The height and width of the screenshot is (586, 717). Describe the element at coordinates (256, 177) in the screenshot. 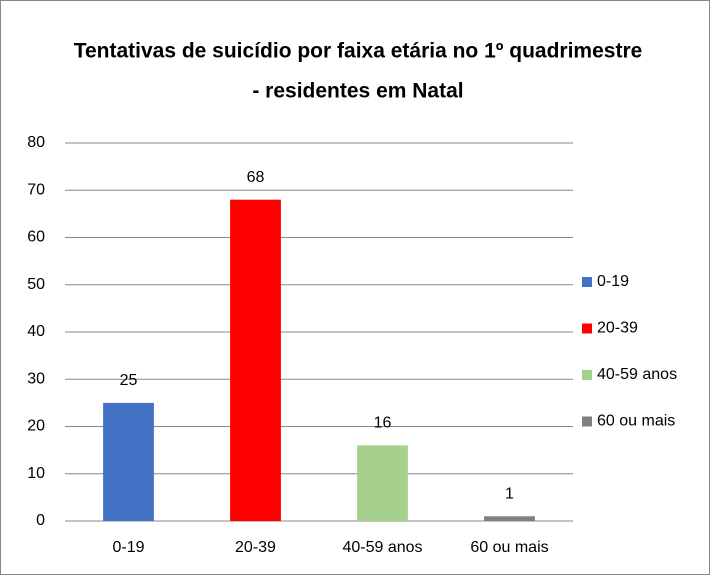

I see `data-label: 68` at that location.